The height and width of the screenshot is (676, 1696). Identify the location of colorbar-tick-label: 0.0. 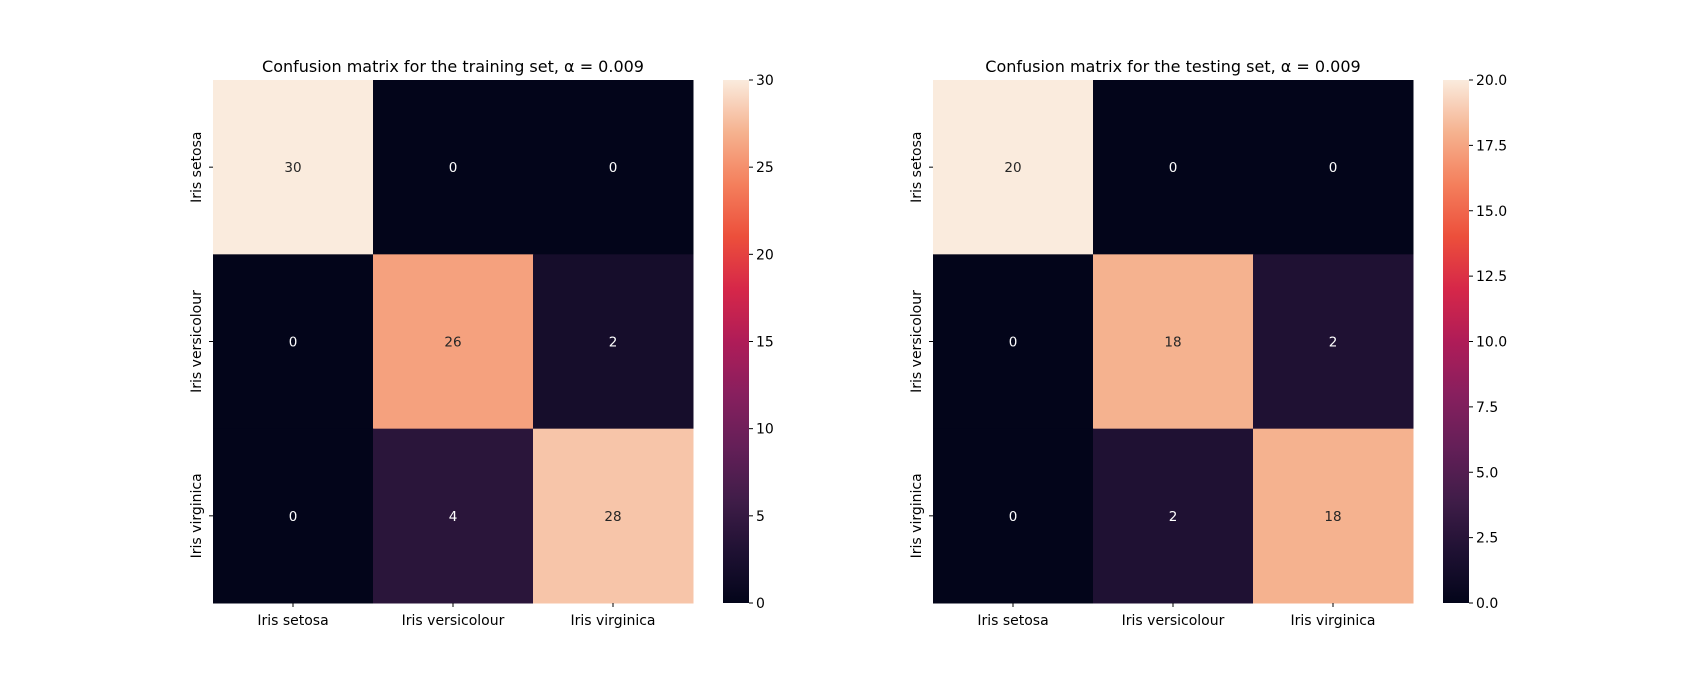
(1487, 604).